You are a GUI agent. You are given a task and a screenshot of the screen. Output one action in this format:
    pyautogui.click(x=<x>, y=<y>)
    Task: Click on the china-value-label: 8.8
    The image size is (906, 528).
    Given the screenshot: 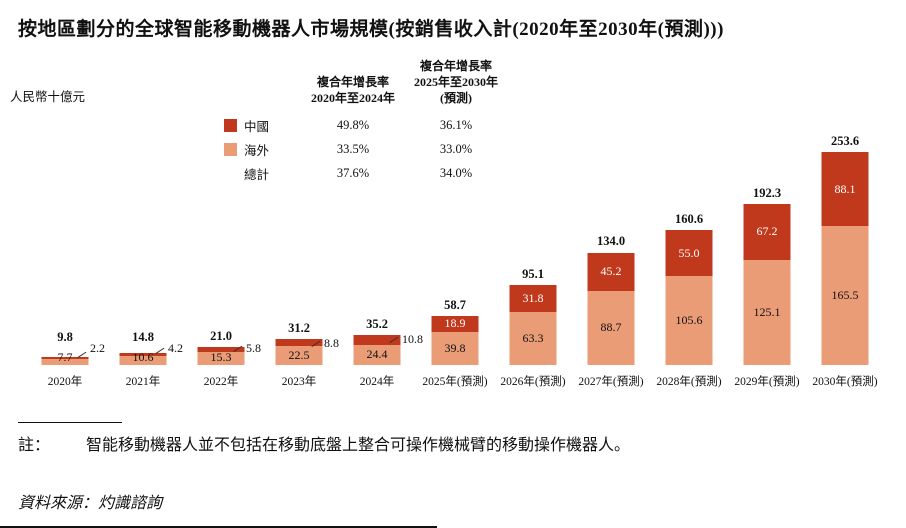 What is the action you would take?
    pyautogui.click(x=331, y=342)
    